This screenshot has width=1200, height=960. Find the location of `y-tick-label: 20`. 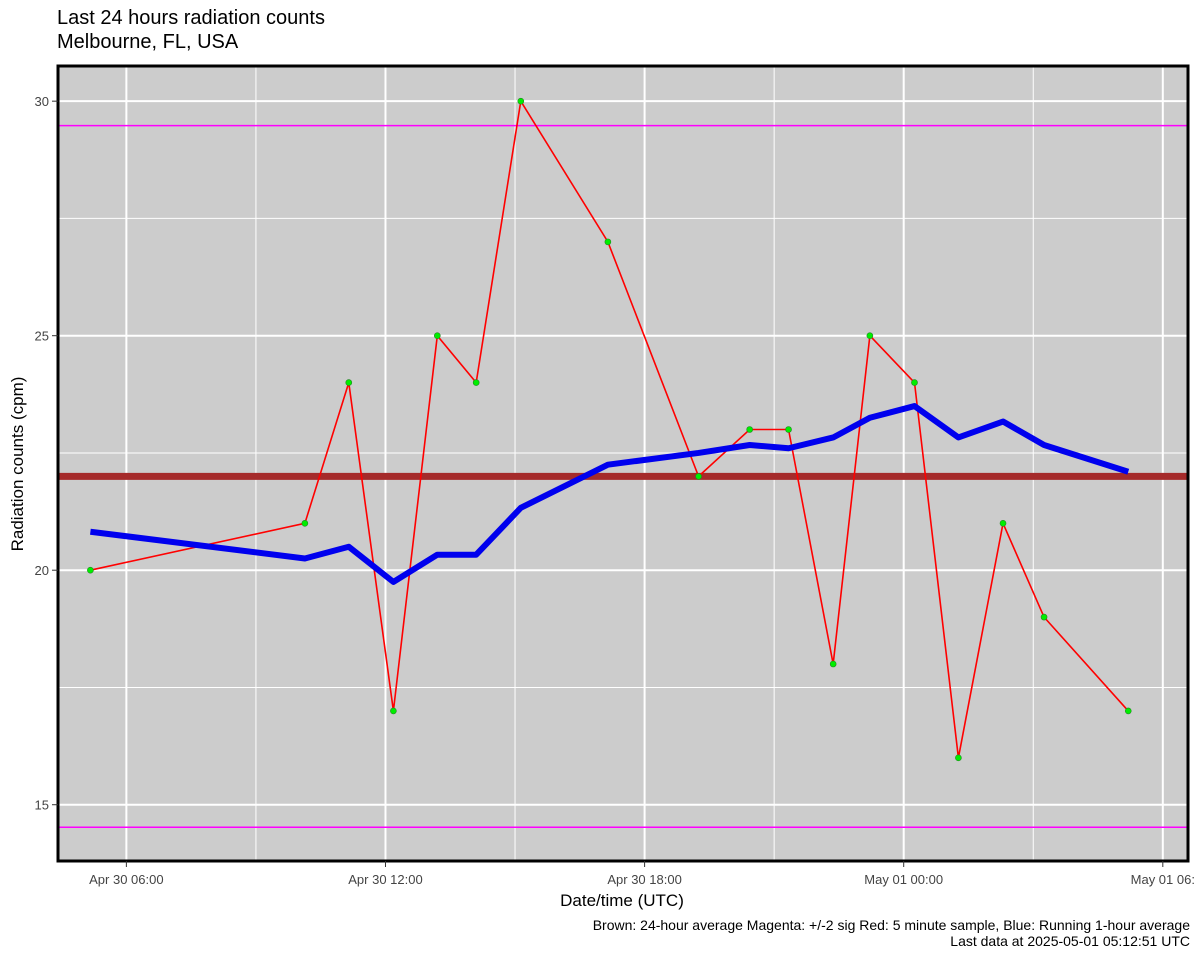

y-tick-label: 20 is located at coordinates (42, 570).